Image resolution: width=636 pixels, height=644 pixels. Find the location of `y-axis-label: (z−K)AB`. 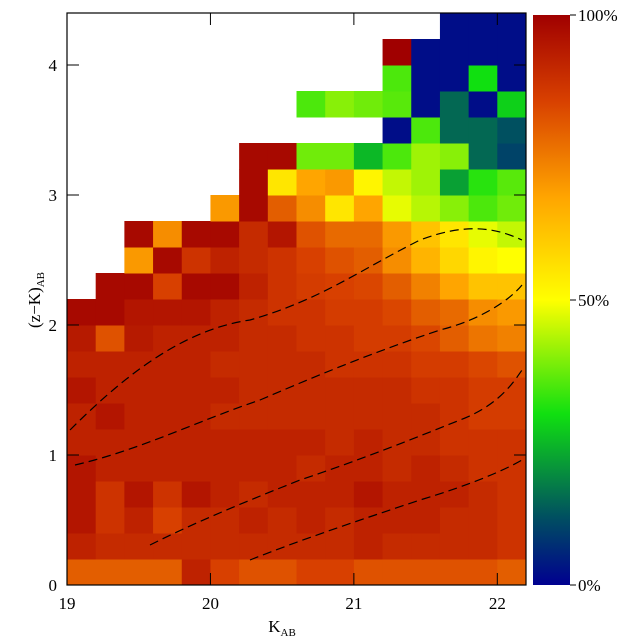

y-axis-label: (z−K)AB is located at coordinates (36, 300).